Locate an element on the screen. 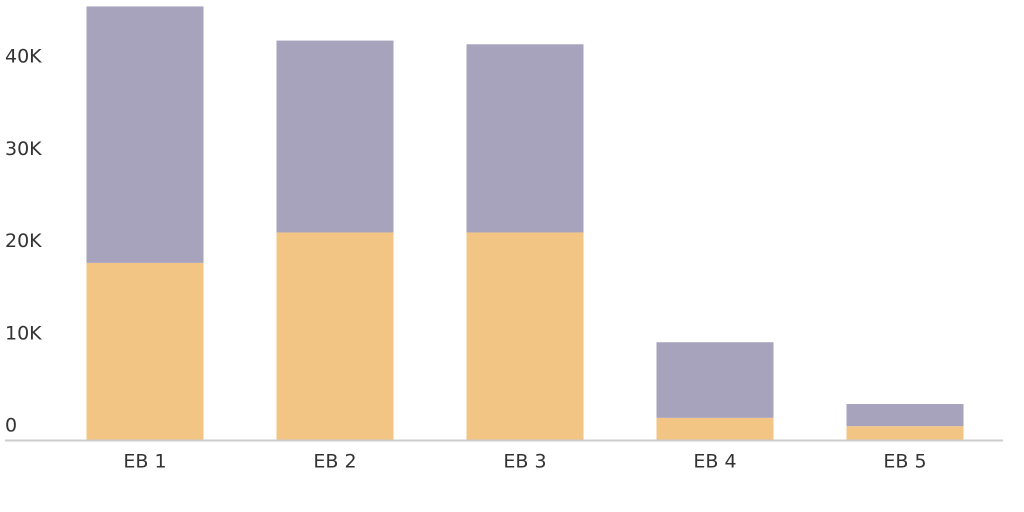  x-tick-label: EB 5 is located at coordinates (904, 462).